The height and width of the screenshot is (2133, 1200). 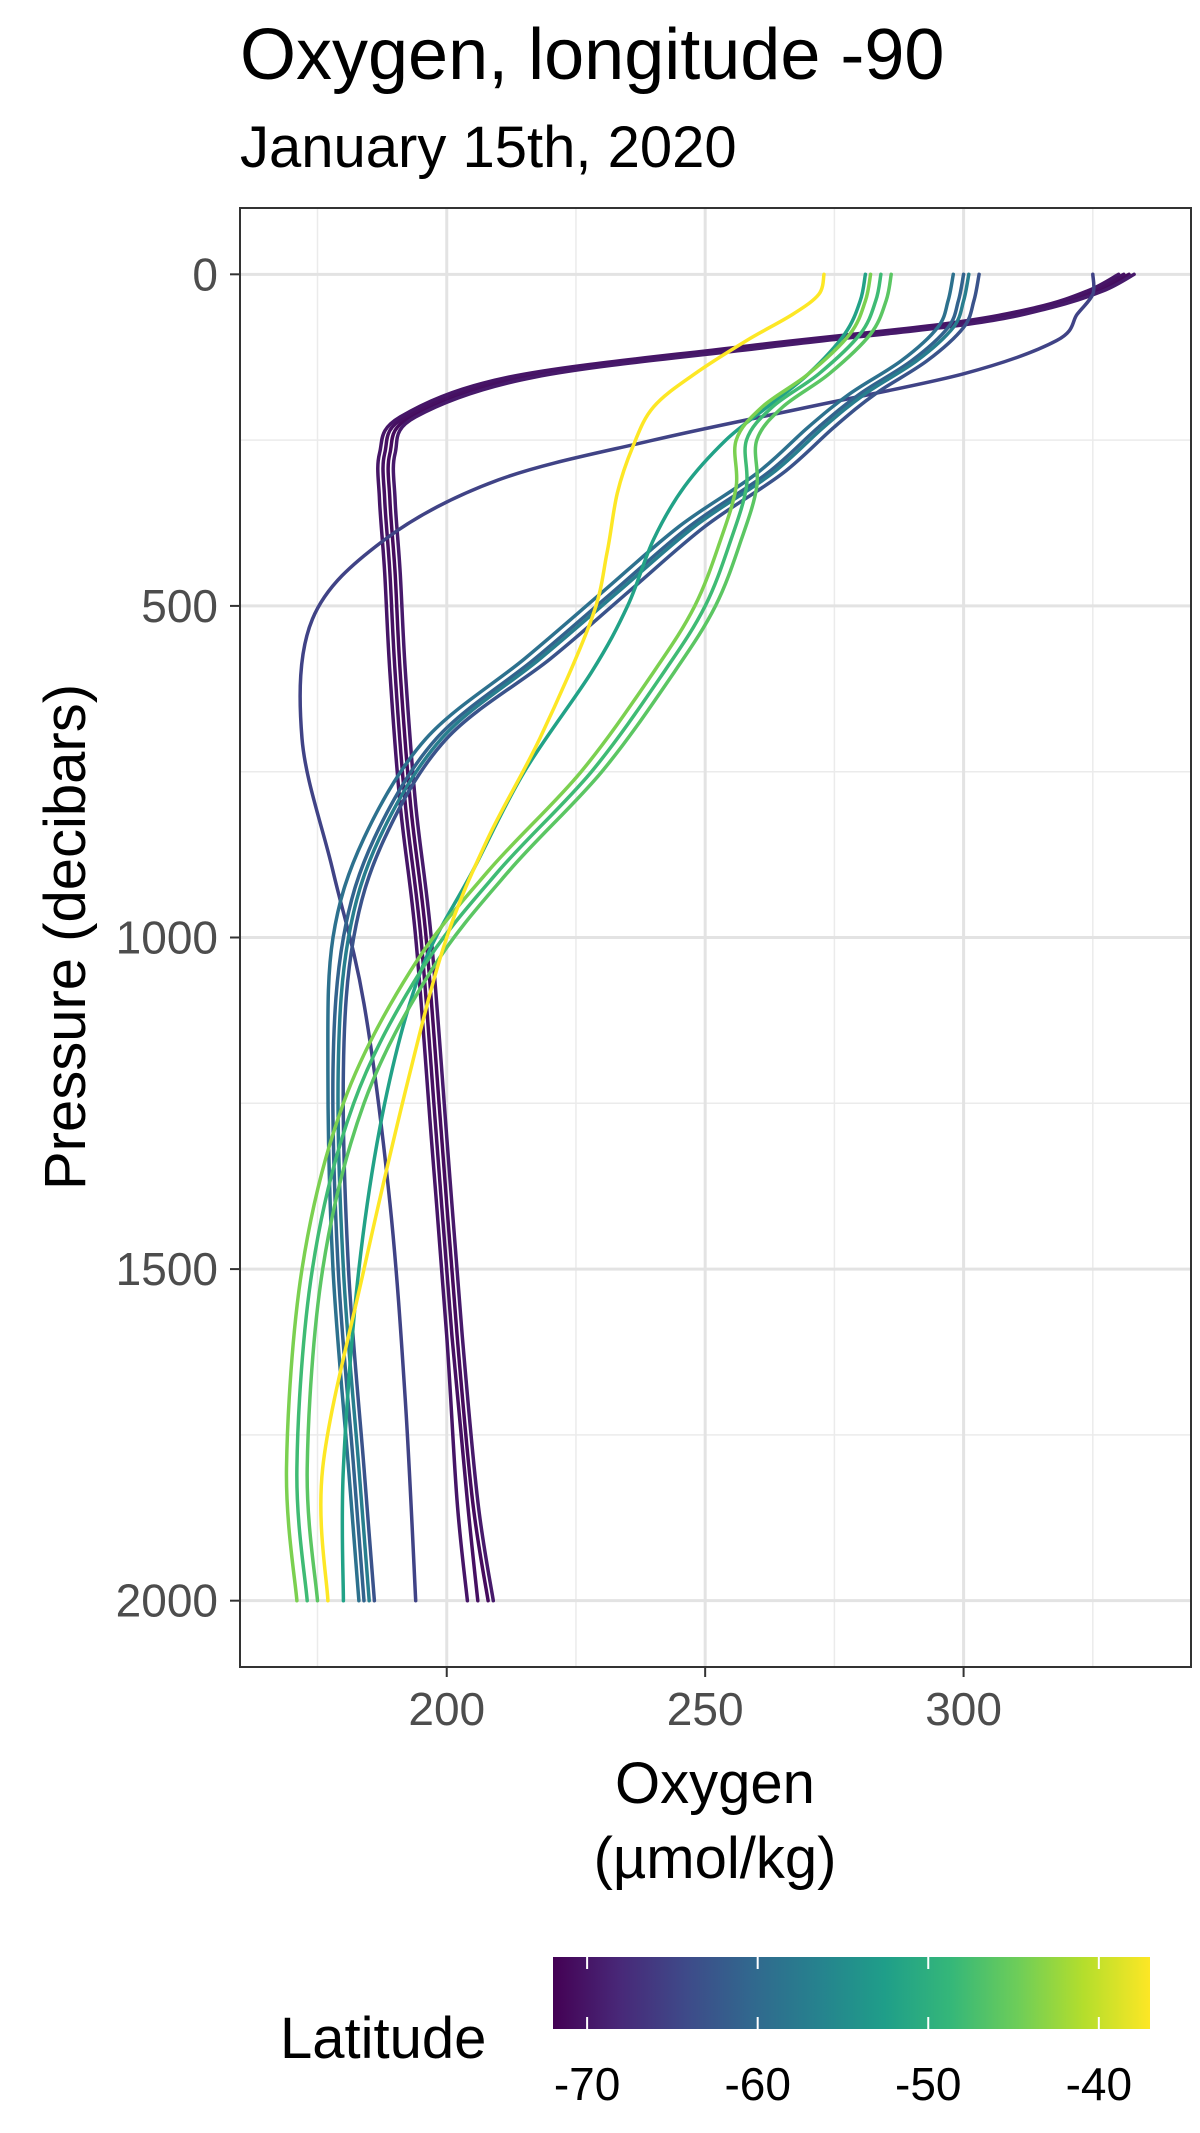 I want to click on legend-ticks: -70 -60 -50 -40, so click(x=843, y=2033).